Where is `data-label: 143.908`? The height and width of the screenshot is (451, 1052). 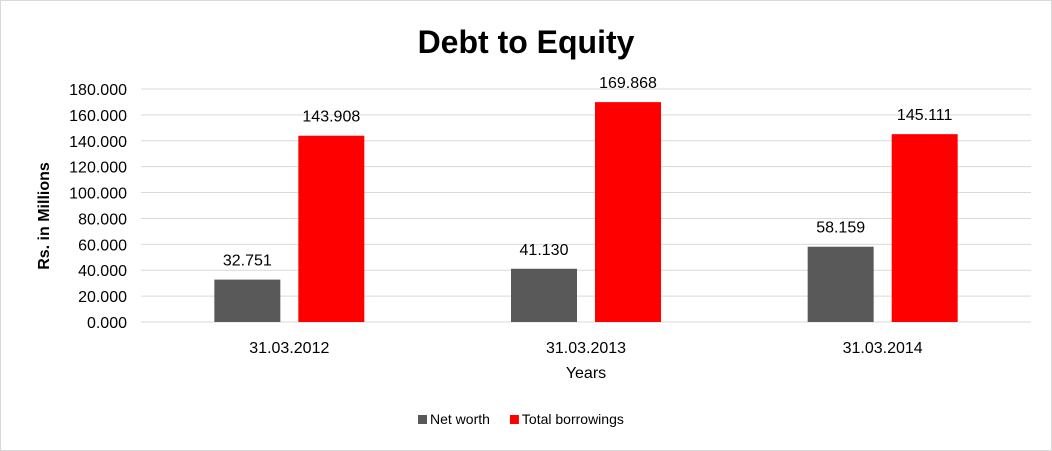
data-label: 143.908 is located at coordinates (331, 117).